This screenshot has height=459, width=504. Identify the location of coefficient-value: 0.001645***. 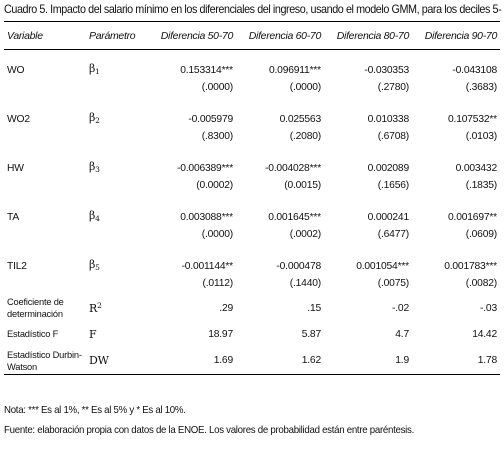
(294, 217).